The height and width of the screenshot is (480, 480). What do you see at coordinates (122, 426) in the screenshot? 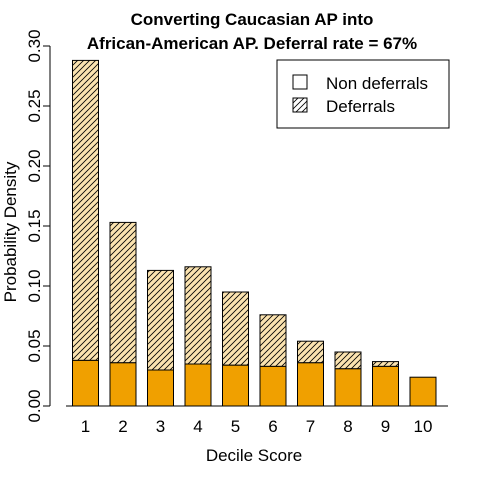
I see `x-tick-label-2: 2` at bounding box center [122, 426].